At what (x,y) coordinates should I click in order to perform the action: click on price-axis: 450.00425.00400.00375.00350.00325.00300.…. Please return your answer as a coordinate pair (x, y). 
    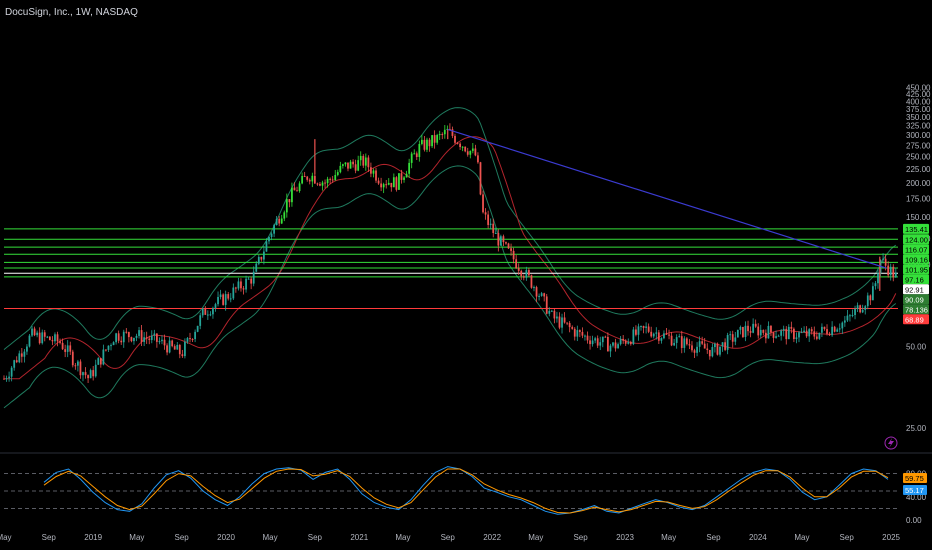
    Looking at the image, I should click on (917, 258).